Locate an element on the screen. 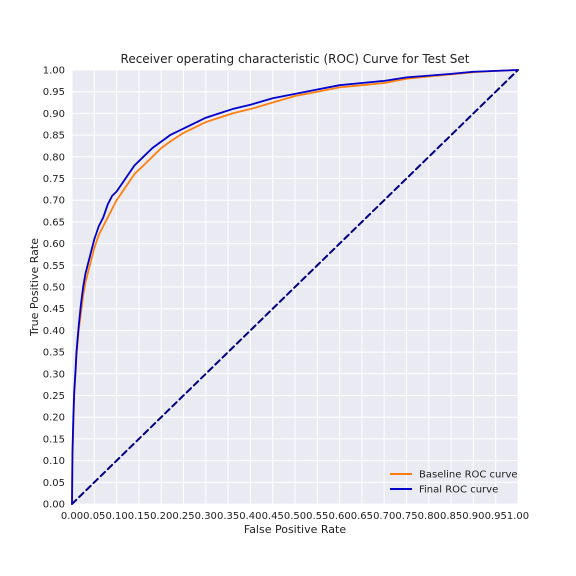 This screenshot has width=576, height=576. x-tick-label: 0.75 is located at coordinates (406, 516).